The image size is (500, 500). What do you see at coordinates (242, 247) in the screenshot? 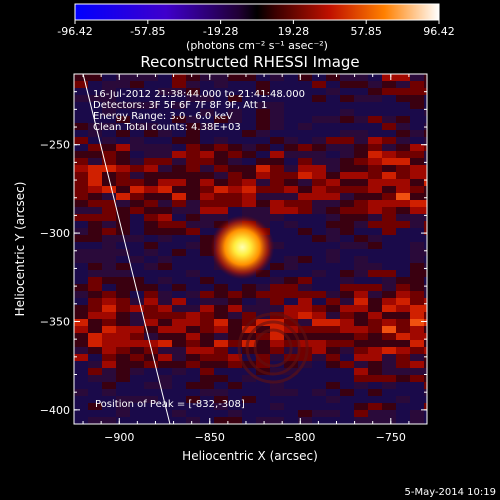
I see `peak-source` at bounding box center [242, 247].